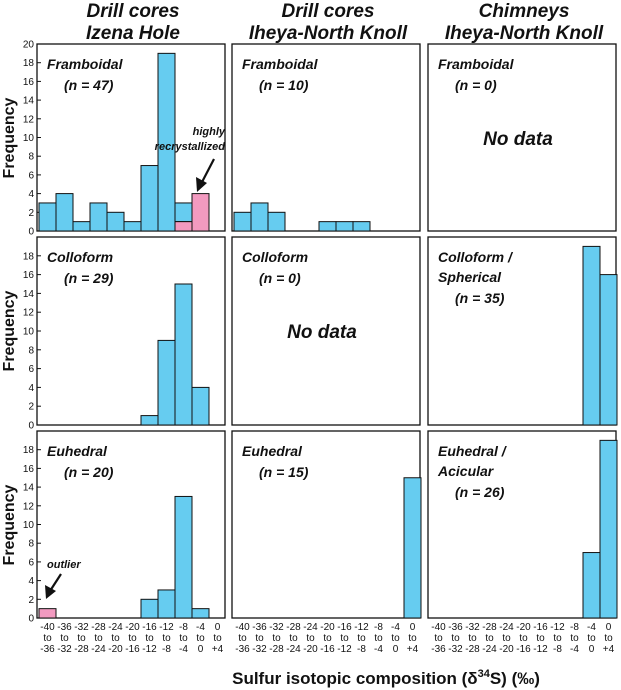  Describe the element at coordinates (201, 184) in the screenshot. I see `annotation-arrow-head-izena-framboidal` at that location.